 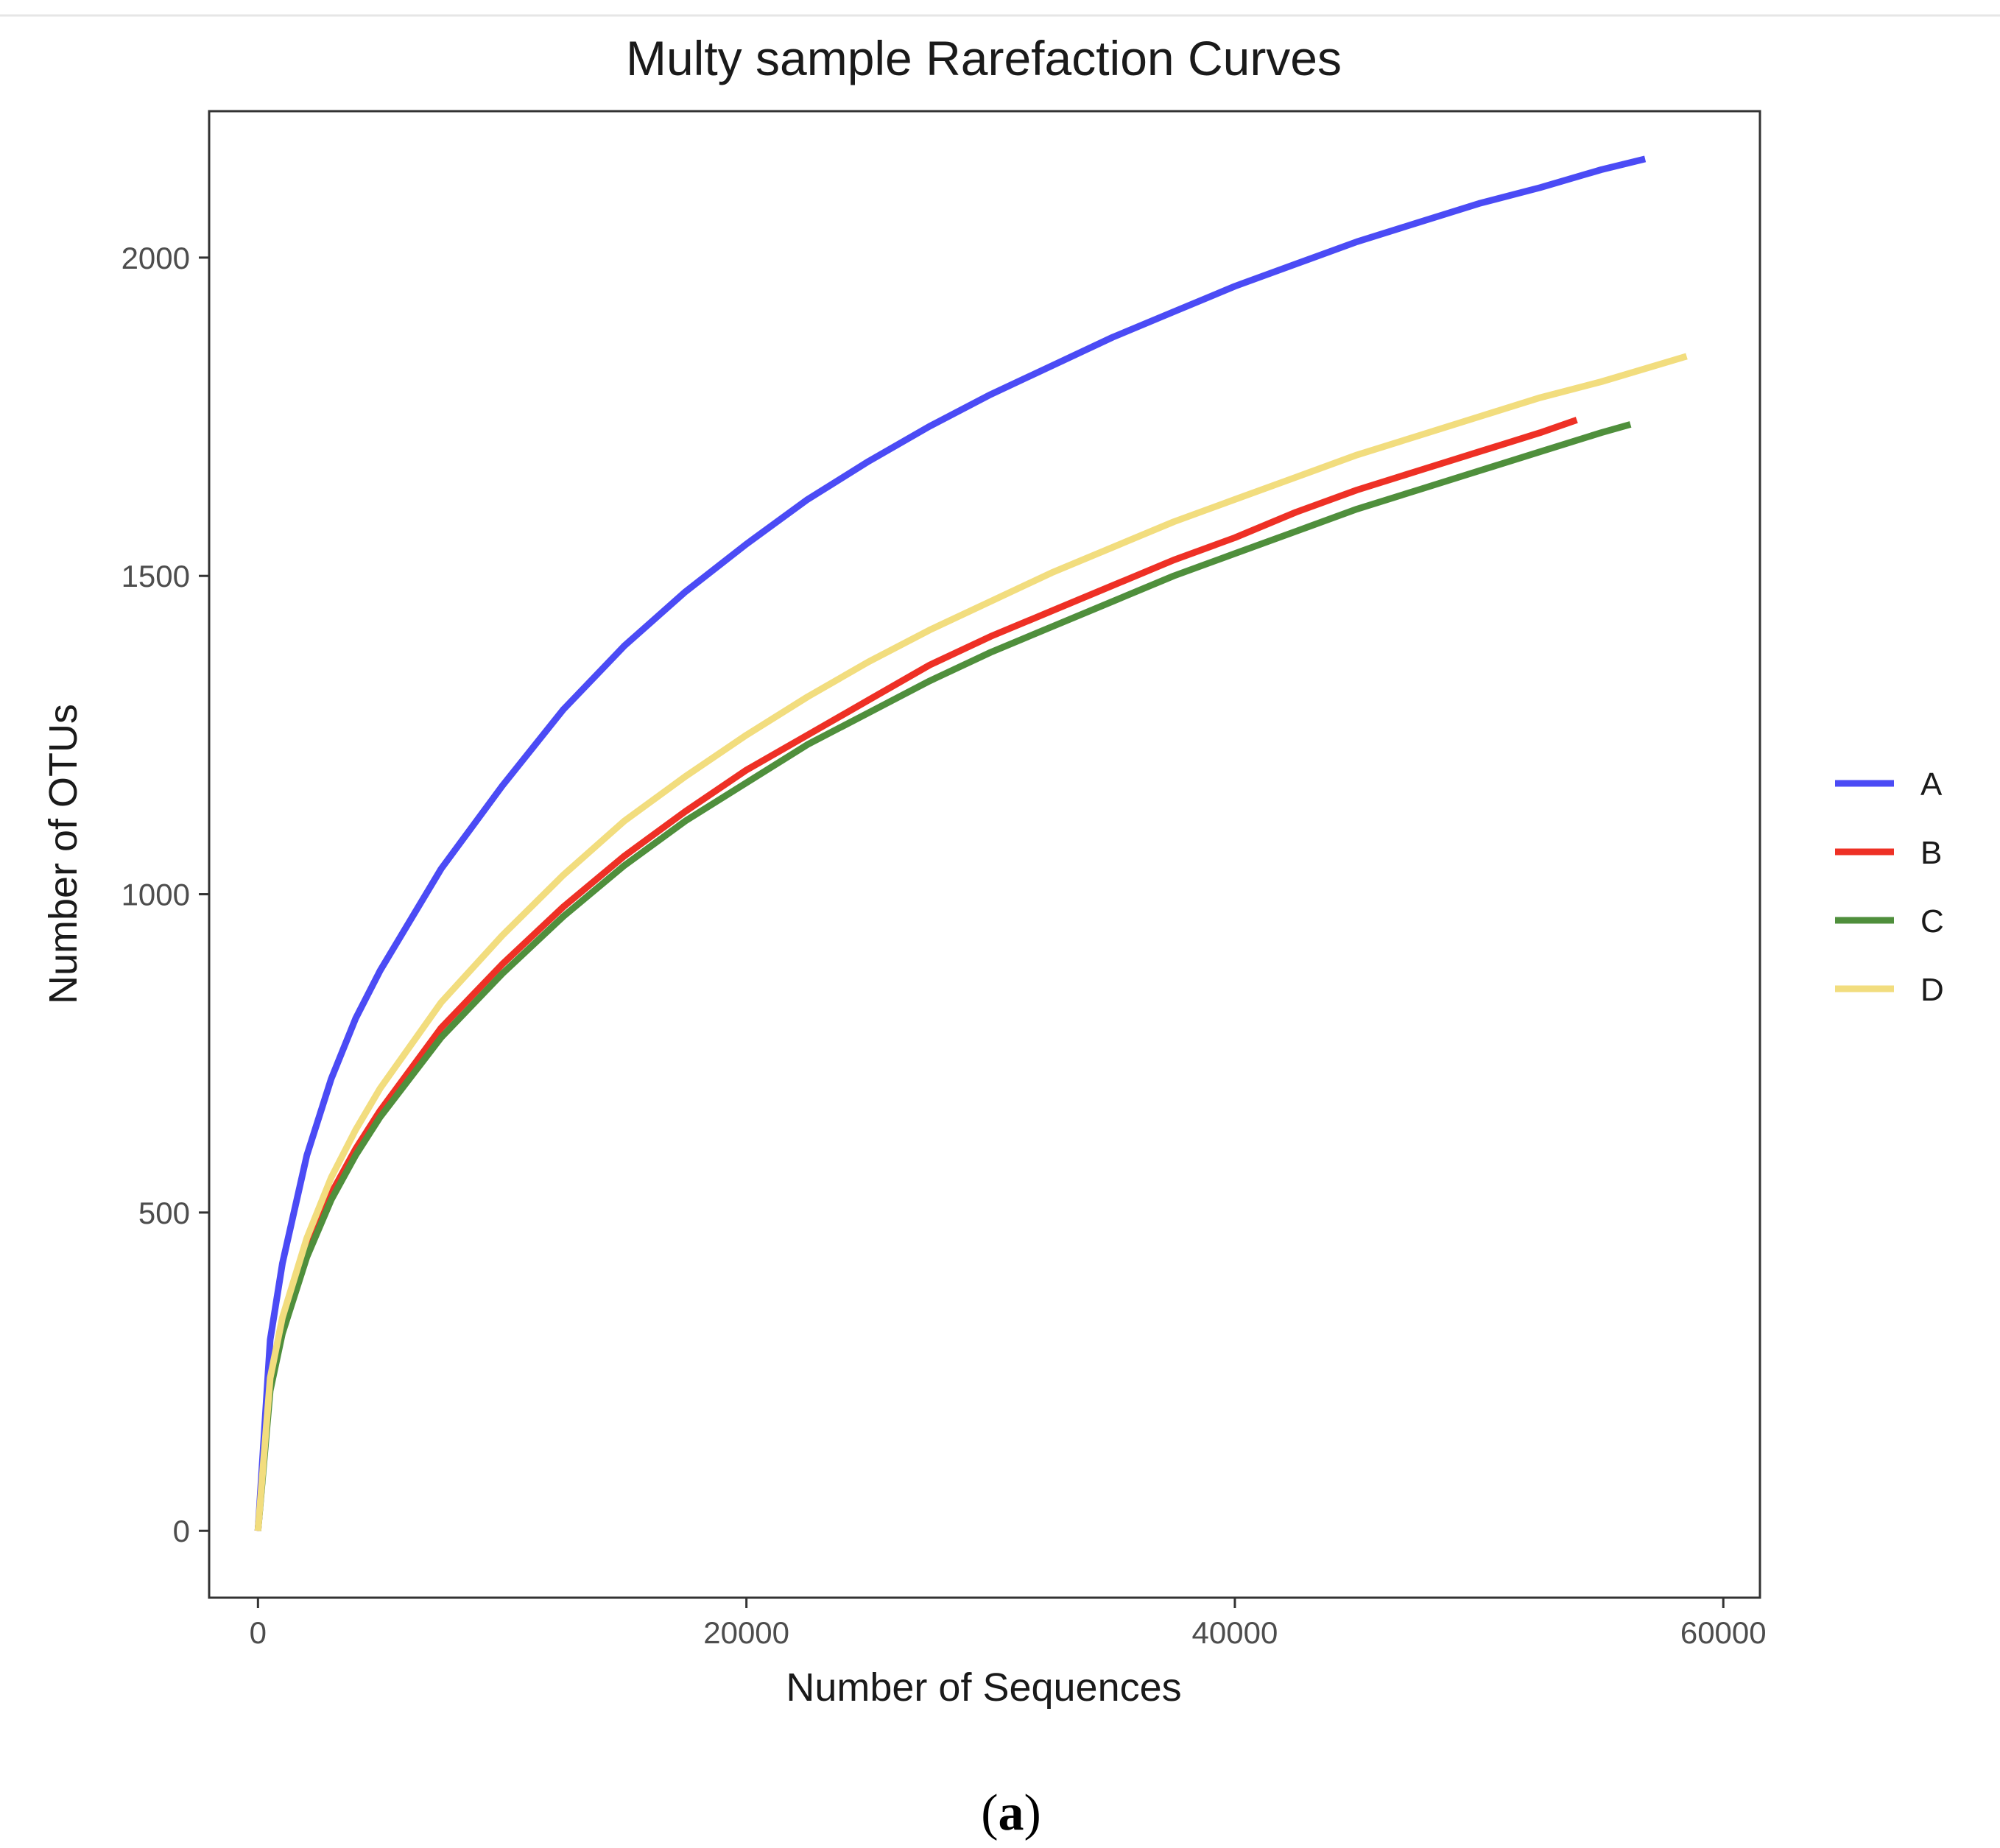 I want to click on caption-close-paren: ), so click(x=1032, y=1813).